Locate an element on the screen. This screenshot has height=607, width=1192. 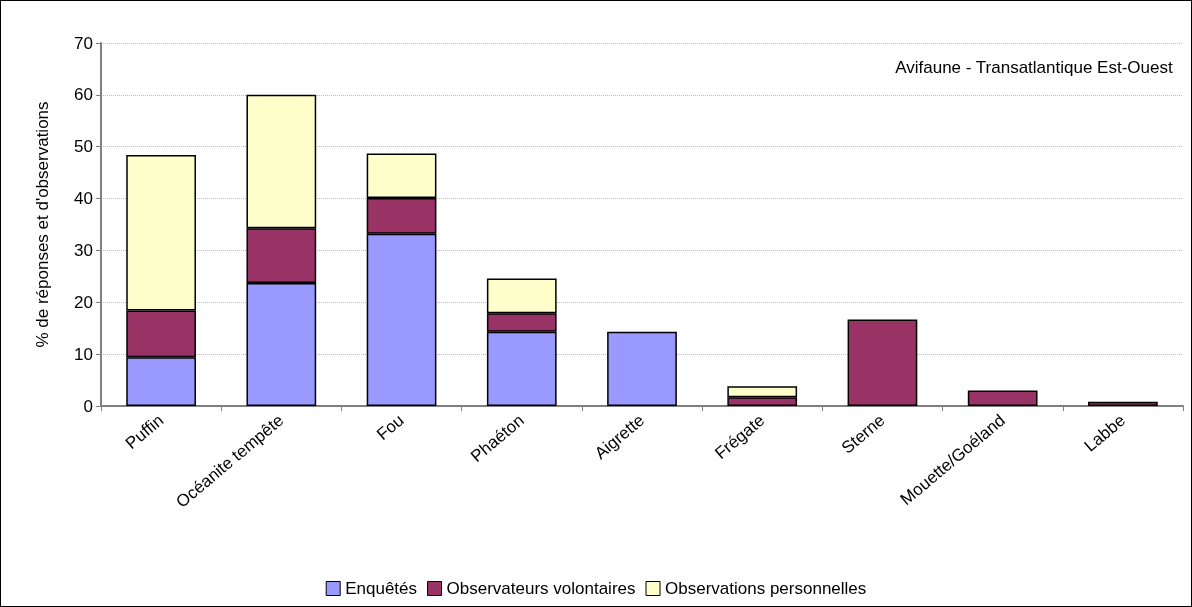
y-axis-title: % de réponses et d'observations is located at coordinates (42, 224).